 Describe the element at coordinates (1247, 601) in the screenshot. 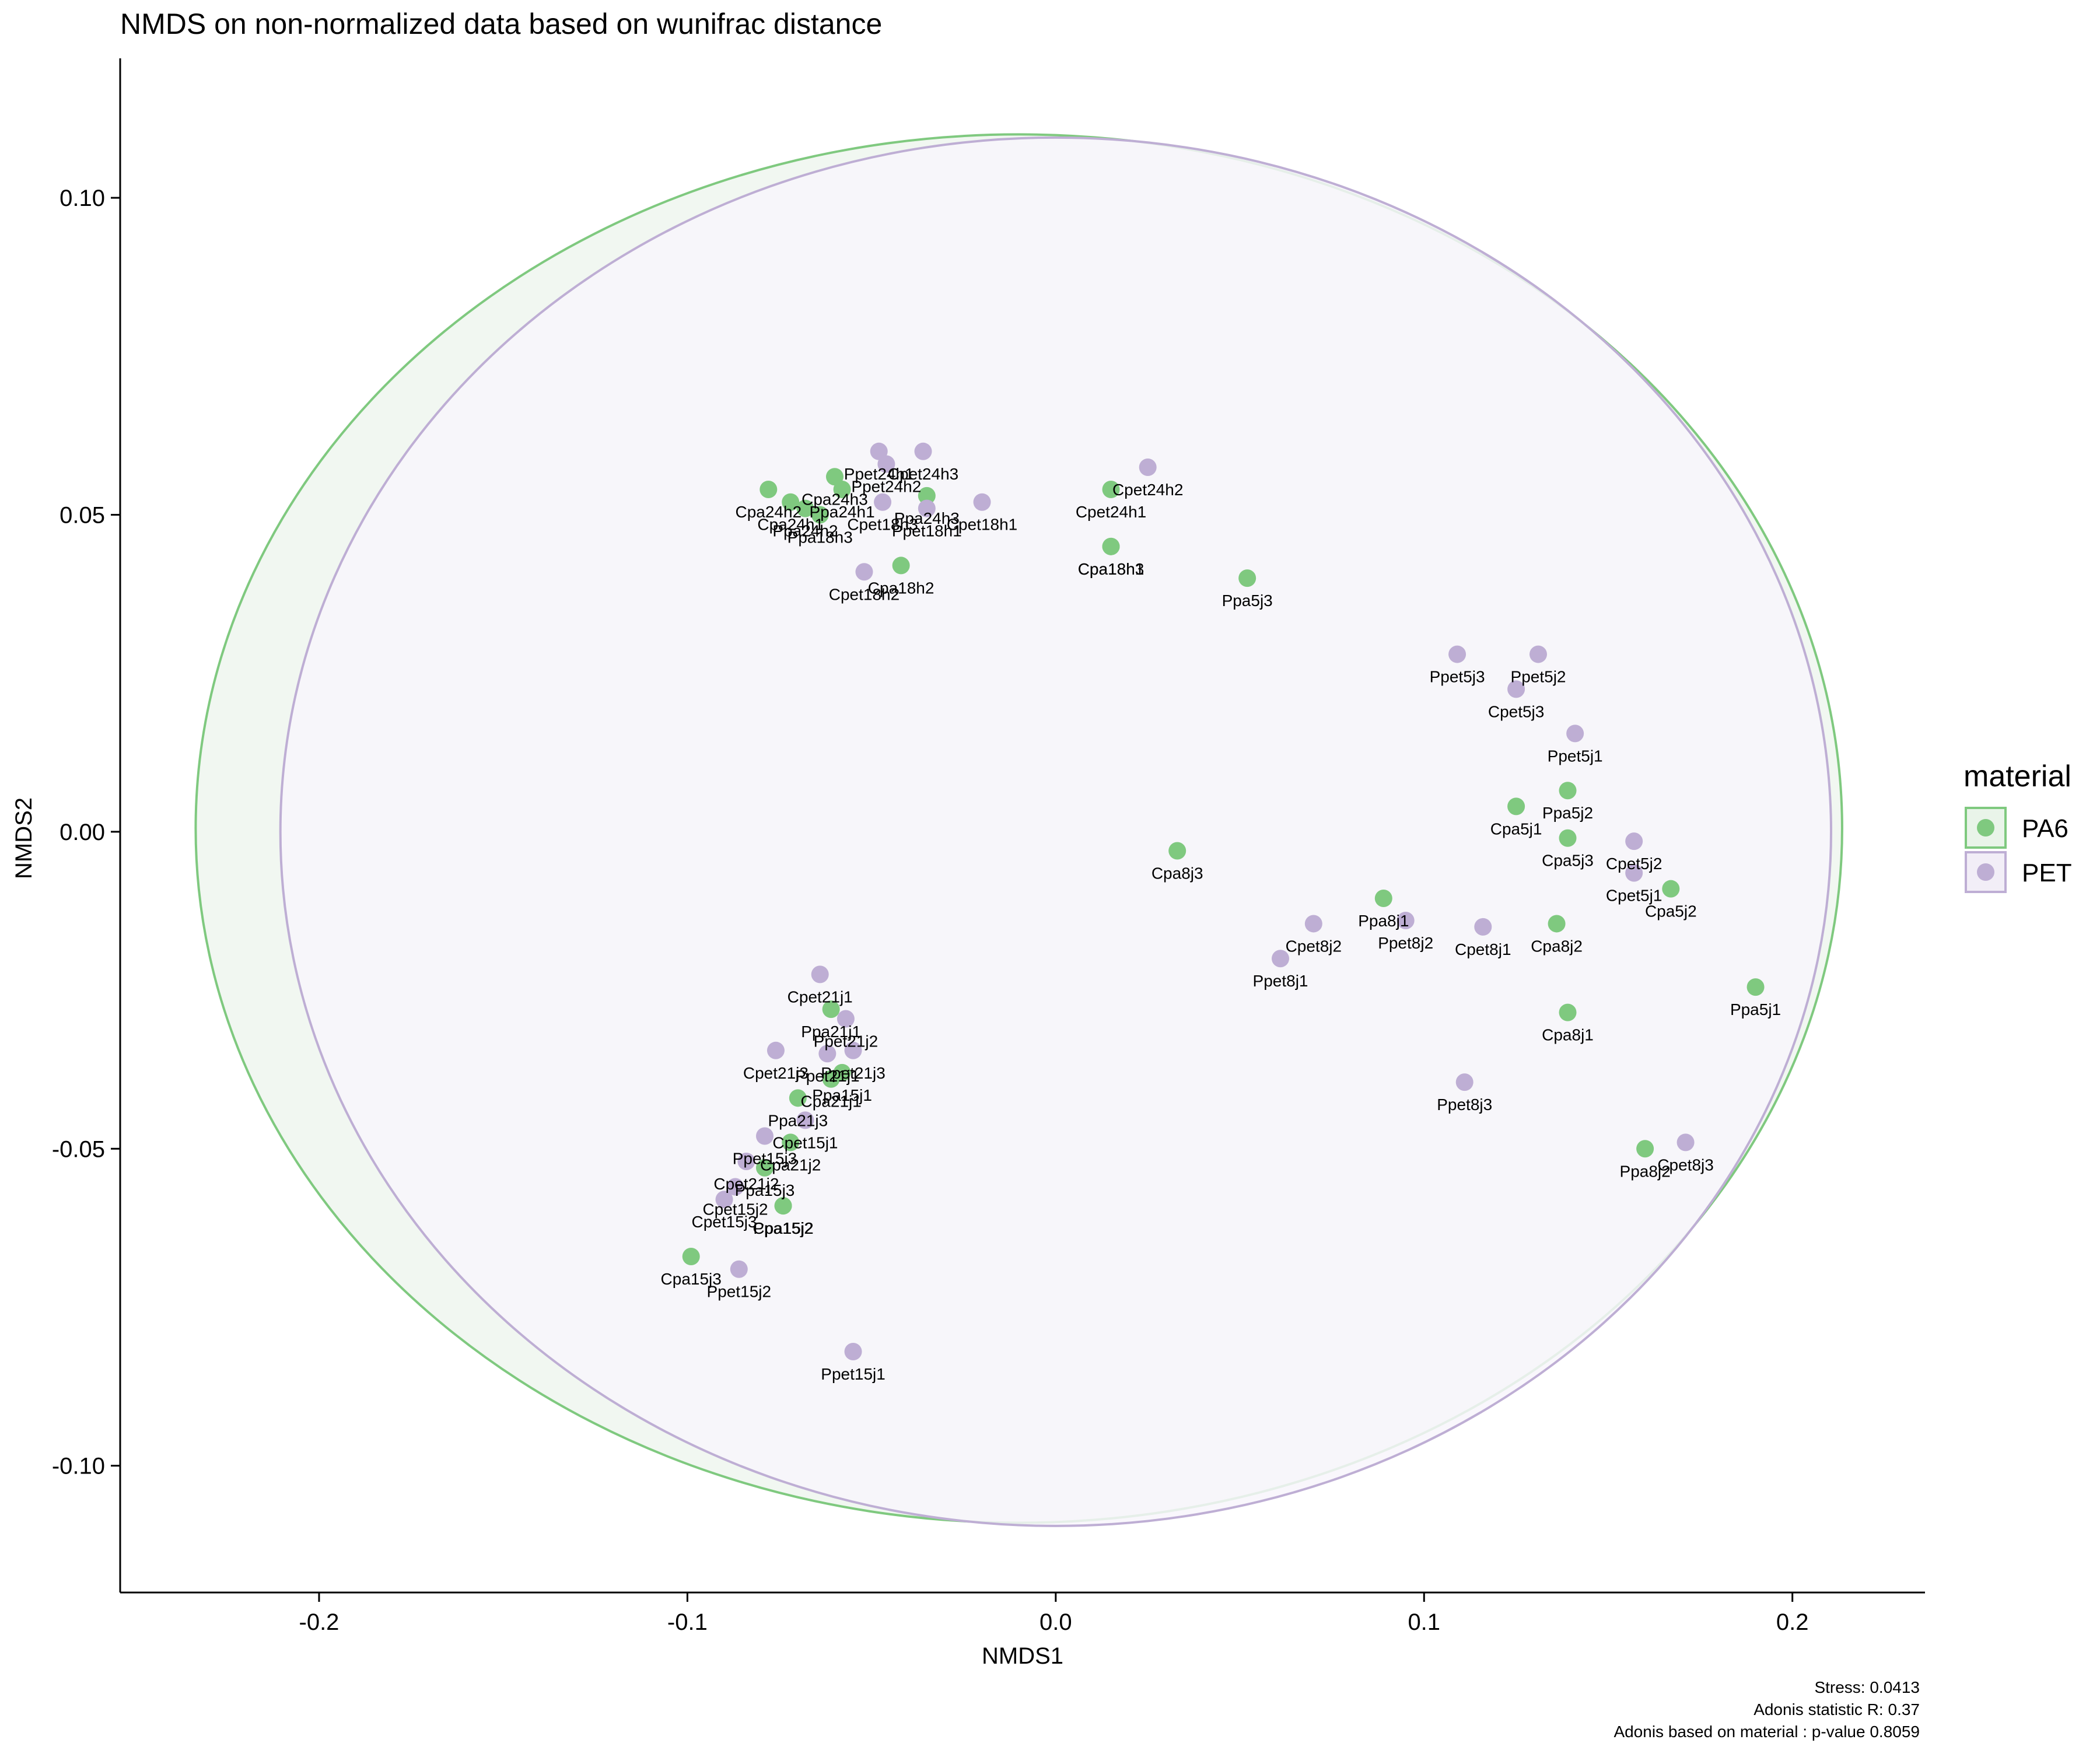

I see `label-ppa5j3: Ppa5j3` at that location.